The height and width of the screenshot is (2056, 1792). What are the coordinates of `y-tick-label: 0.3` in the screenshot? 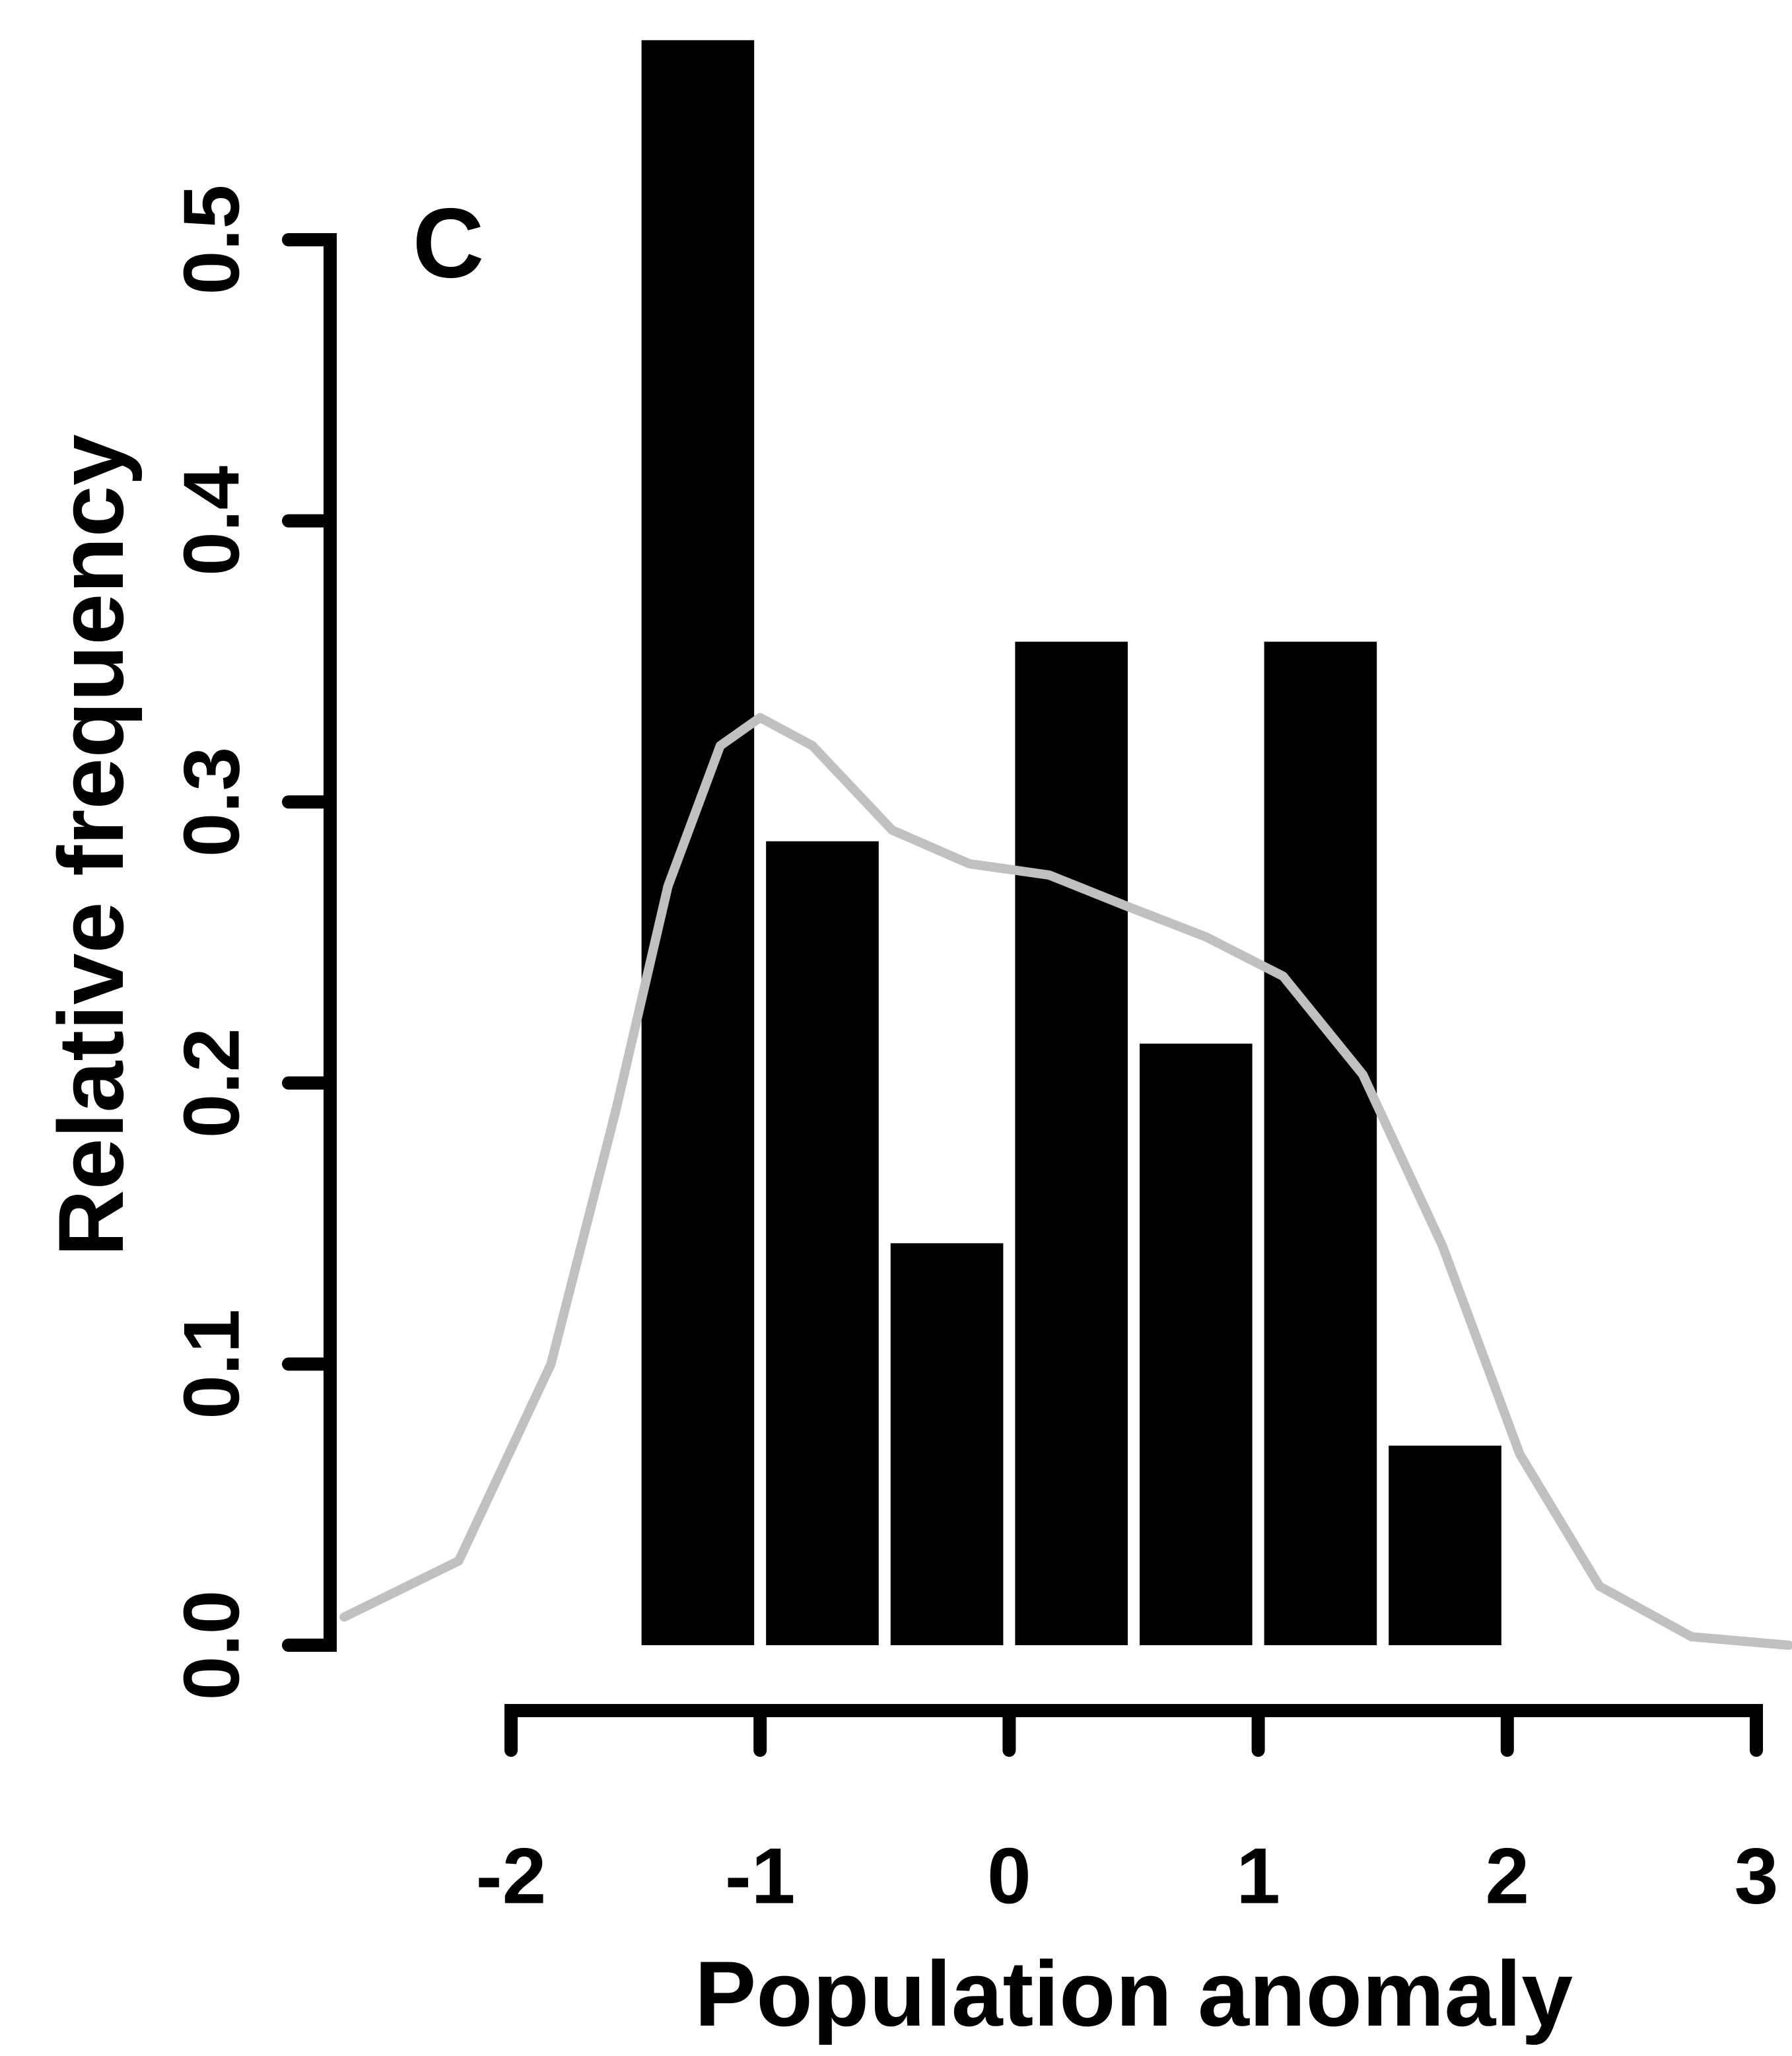 It's located at (212, 802).